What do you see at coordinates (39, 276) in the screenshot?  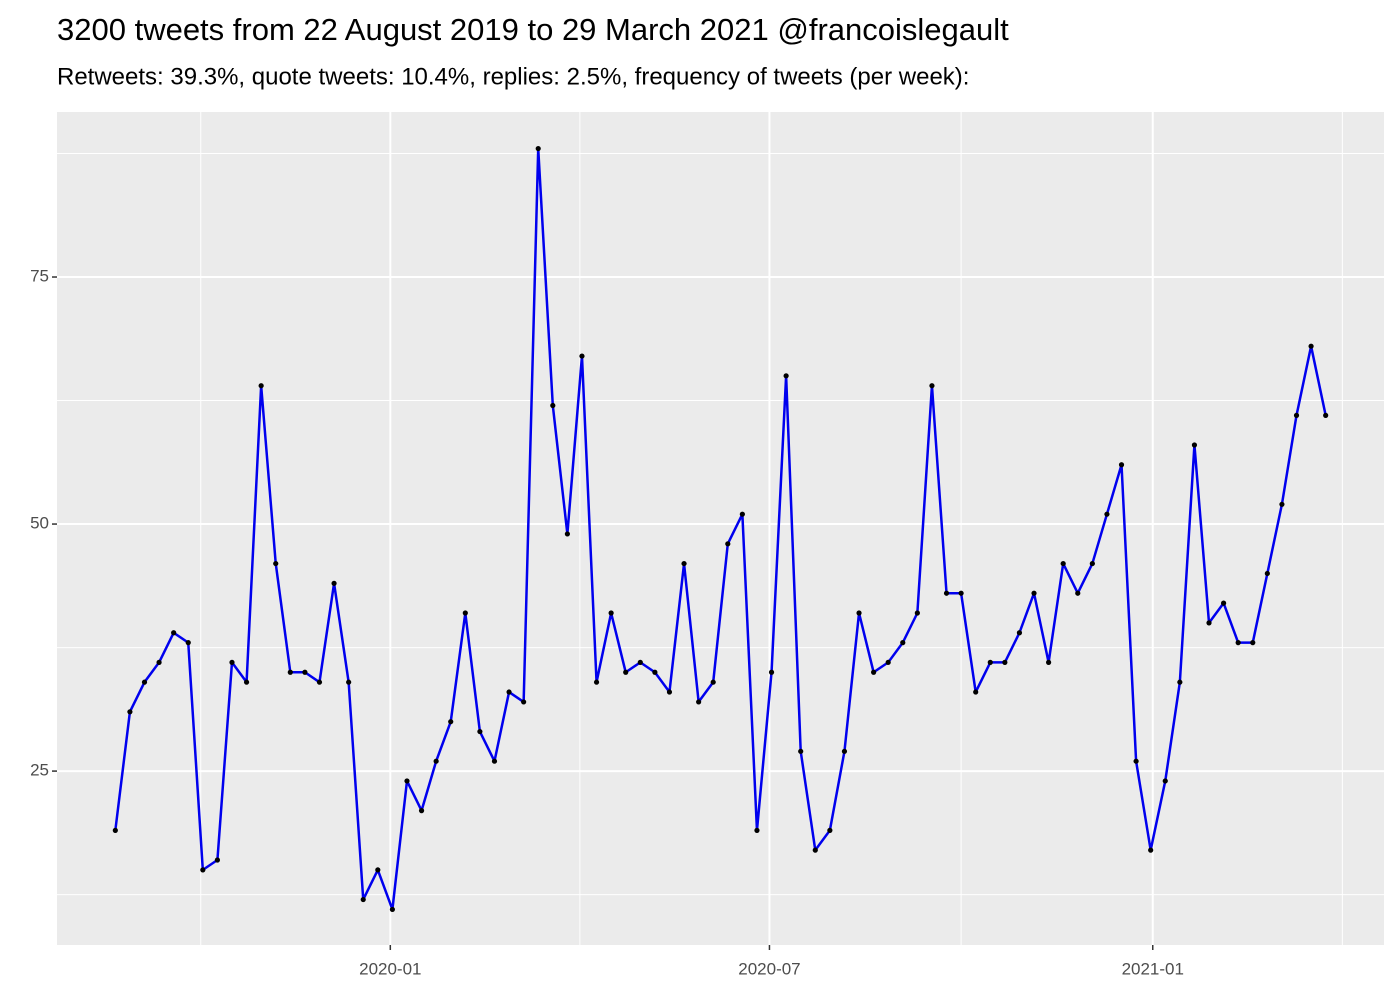 I see `y-tick-label: 75` at bounding box center [39, 276].